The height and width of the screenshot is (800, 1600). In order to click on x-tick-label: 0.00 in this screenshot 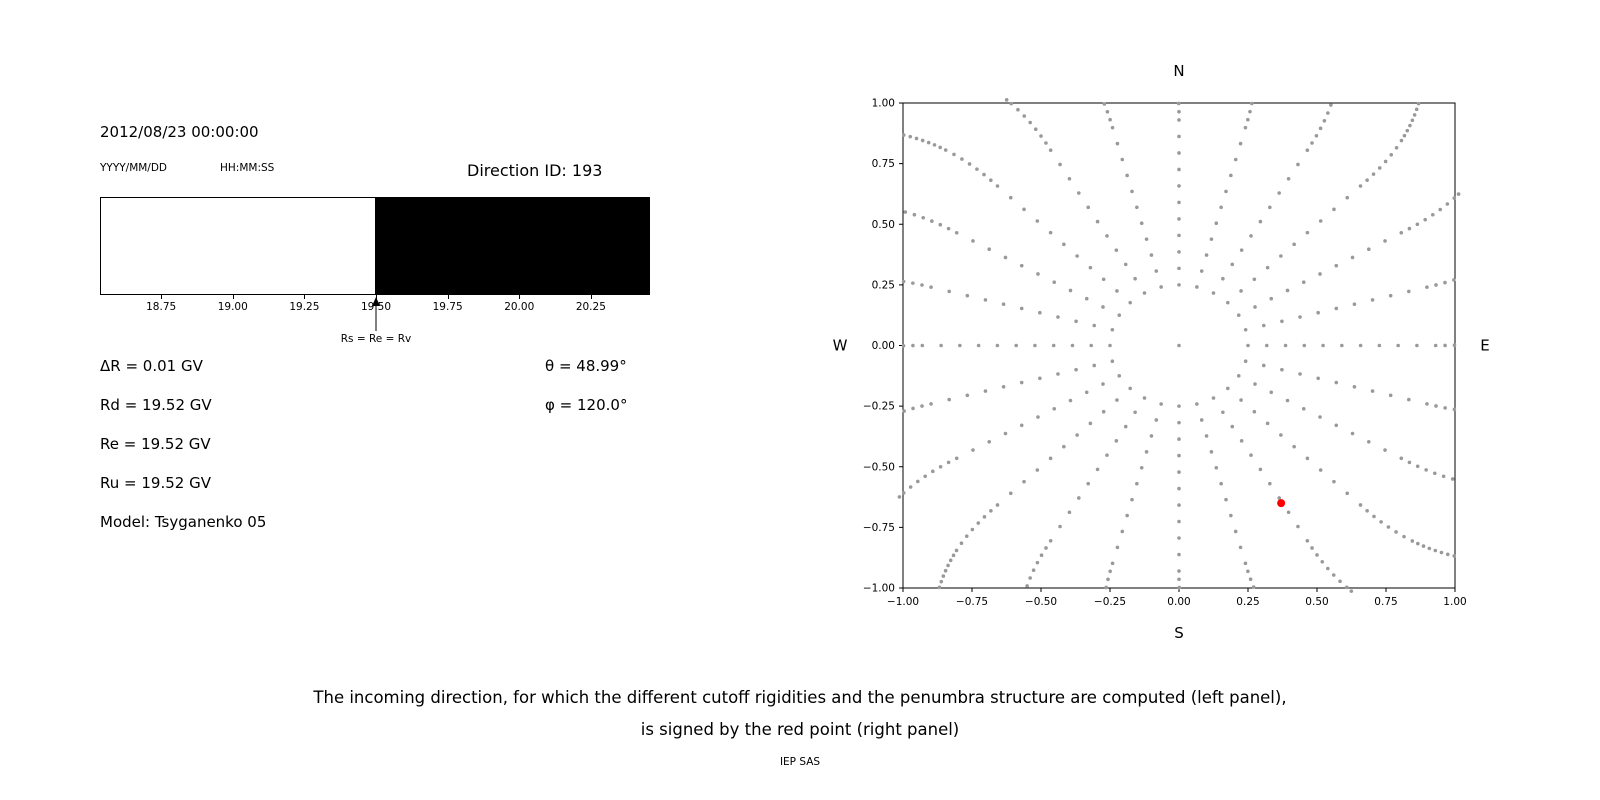, I will do `click(1178, 602)`.